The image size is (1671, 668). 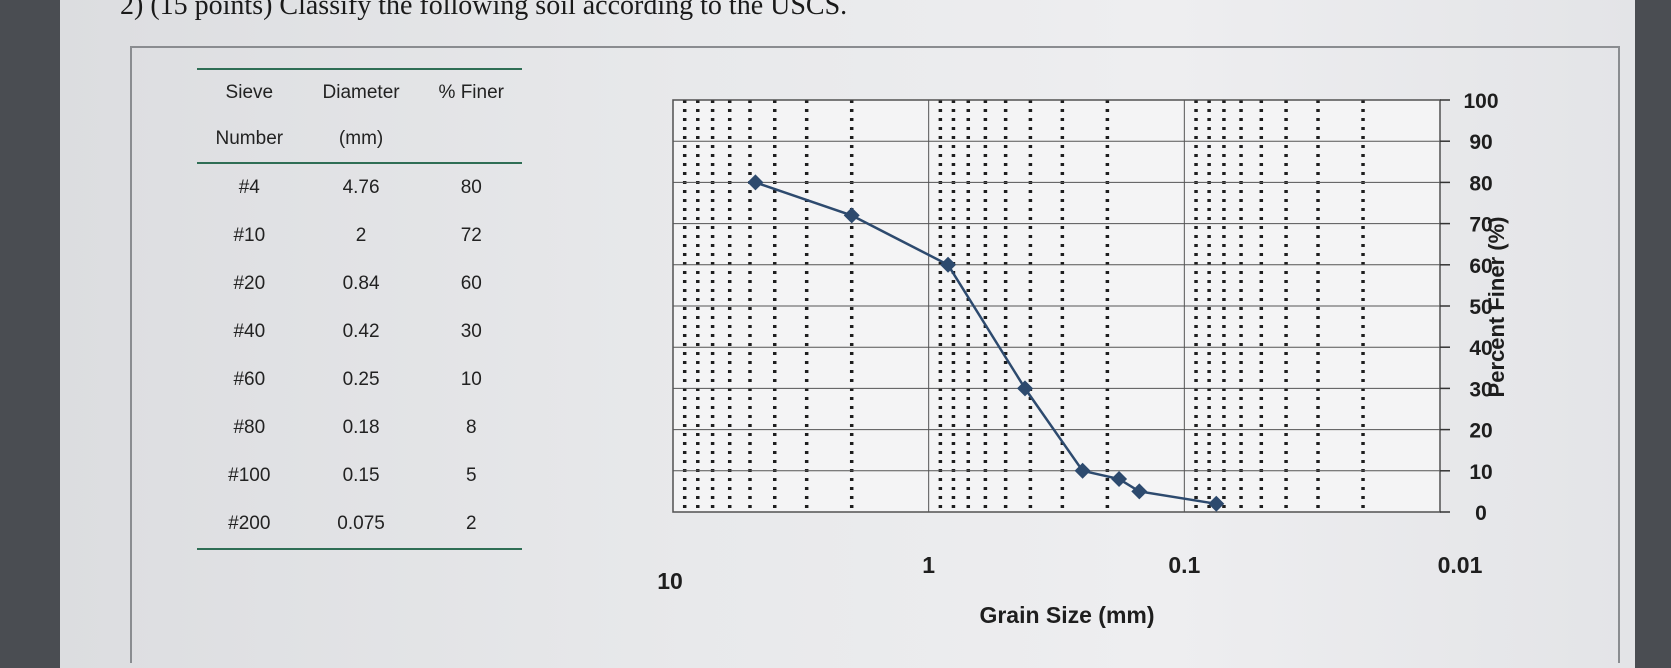 What do you see at coordinates (1480, 142) in the screenshot?
I see `y-tick-label: 90` at bounding box center [1480, 142].